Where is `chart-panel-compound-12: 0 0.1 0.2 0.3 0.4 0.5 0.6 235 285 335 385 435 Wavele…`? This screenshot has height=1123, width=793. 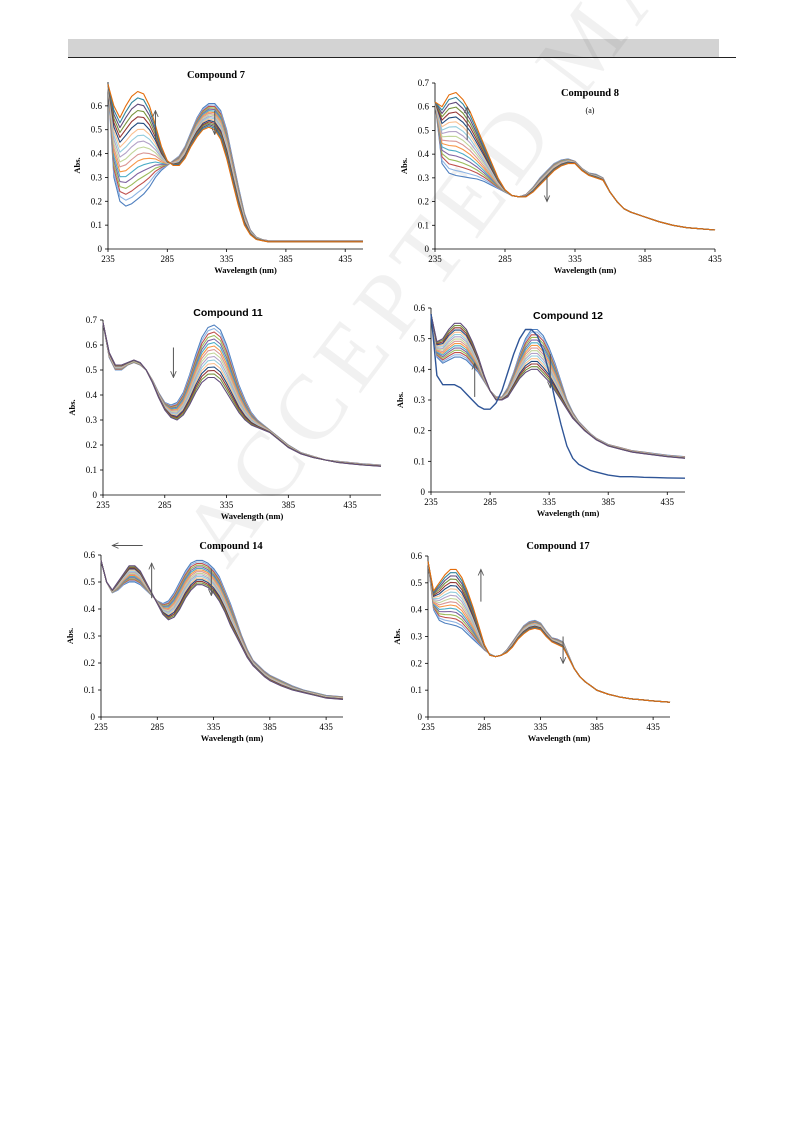 chart-panel-compound-12: 0 0.1 0.2 0.3 0.4 0.5 0.6 235 285 335 385 435 Wavele… is located at coordinates (540, 410).